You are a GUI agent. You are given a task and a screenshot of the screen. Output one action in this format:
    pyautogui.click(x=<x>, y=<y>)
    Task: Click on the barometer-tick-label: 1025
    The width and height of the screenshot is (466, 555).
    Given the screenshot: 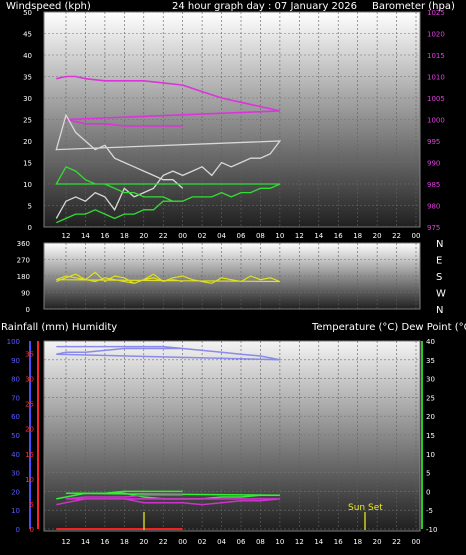 What is the action you would take?
    pyautogui.click(x=436, y=13)
    